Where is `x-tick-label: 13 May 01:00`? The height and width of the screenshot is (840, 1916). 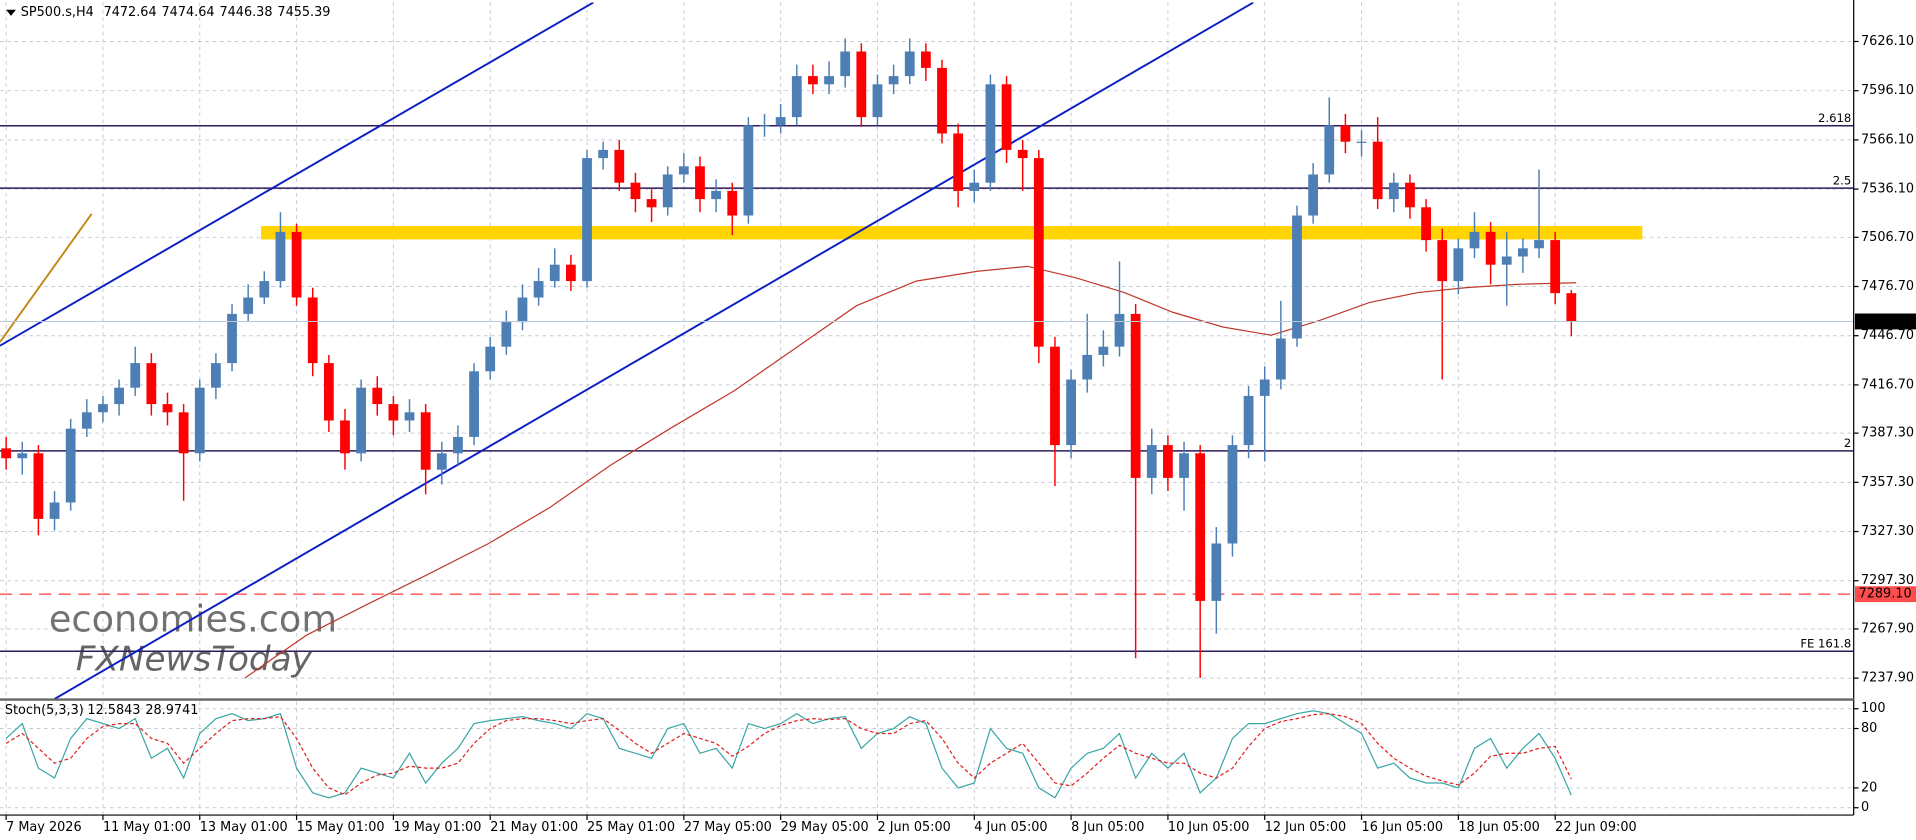
x-tick-label: 13 May 01:00 is located at coordinates (244, 827).